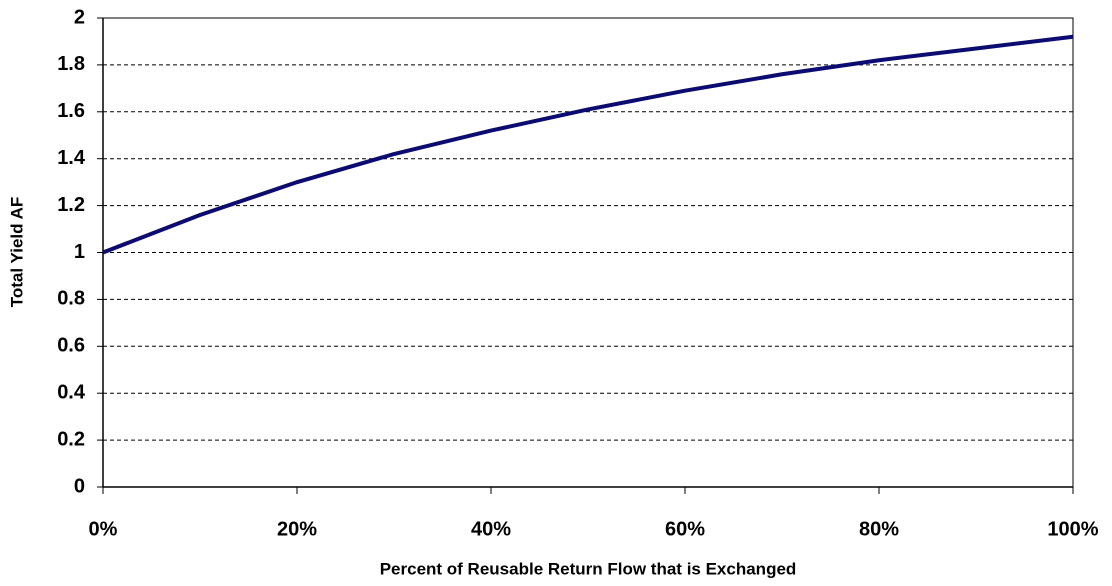  Describe the element at coordinates (879, 529) in the screenshot. I see `x-tick-label: 80%` at that location.